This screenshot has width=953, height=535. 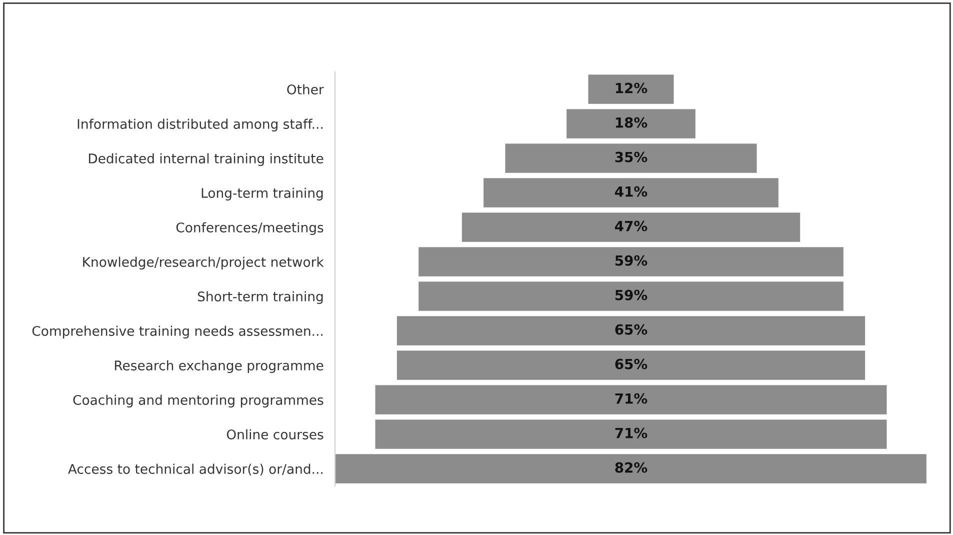 What do you see at coordinates (260, 297) in the screenshot?
I see `category-label: Short-term training` at bounding box center [260, 297].